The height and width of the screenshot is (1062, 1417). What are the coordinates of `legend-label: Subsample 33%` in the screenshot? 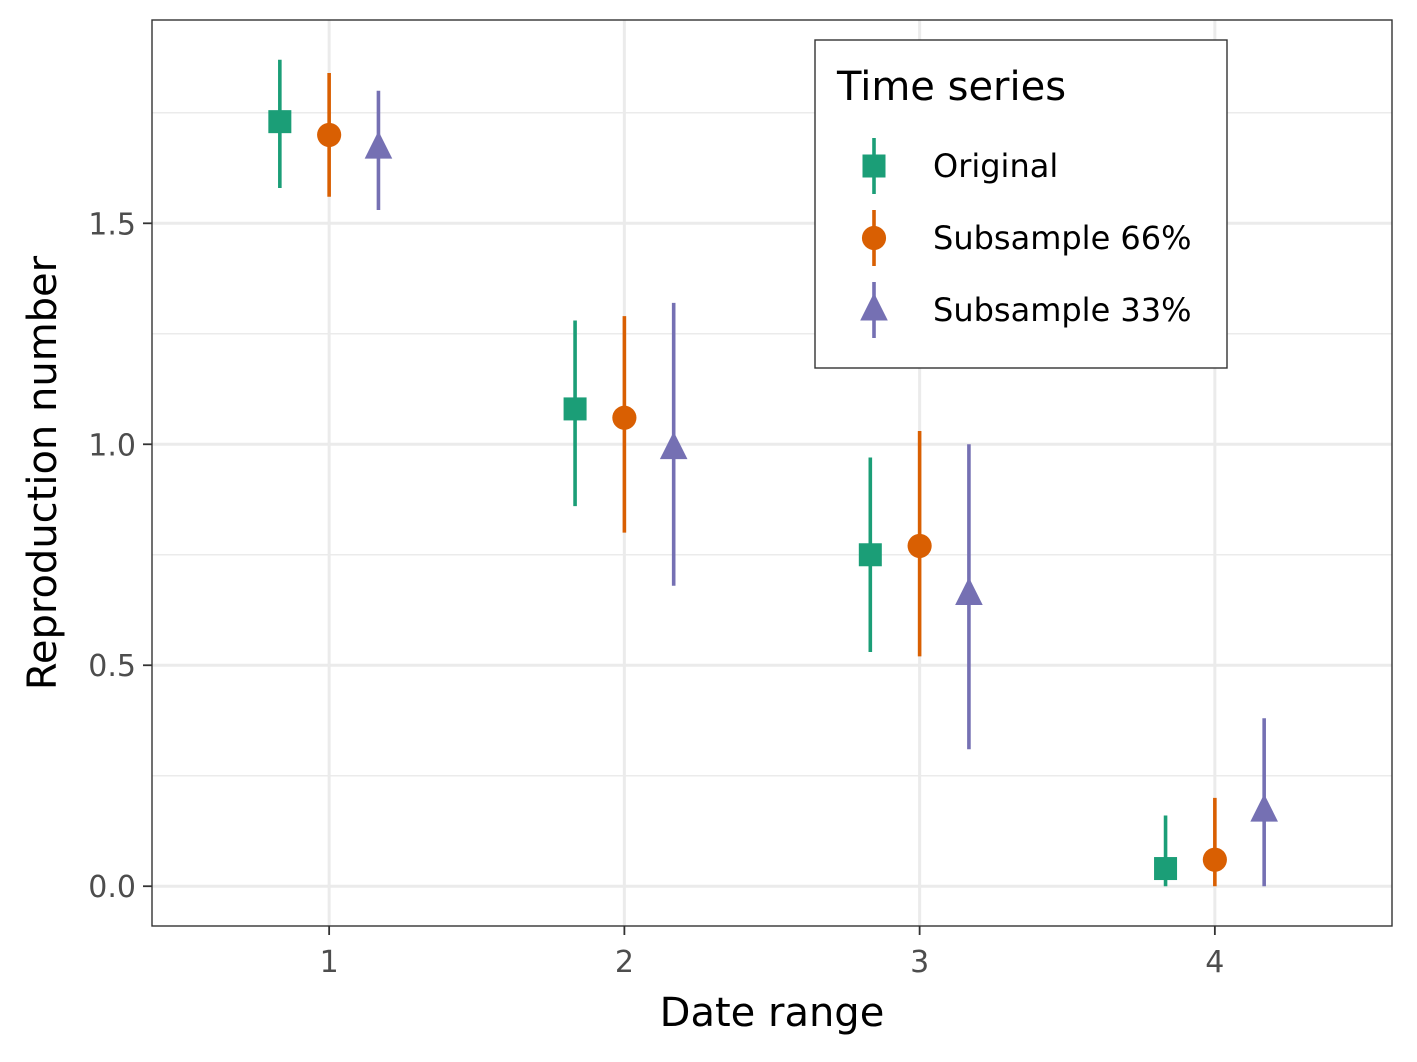 It's located at (1062, 310).